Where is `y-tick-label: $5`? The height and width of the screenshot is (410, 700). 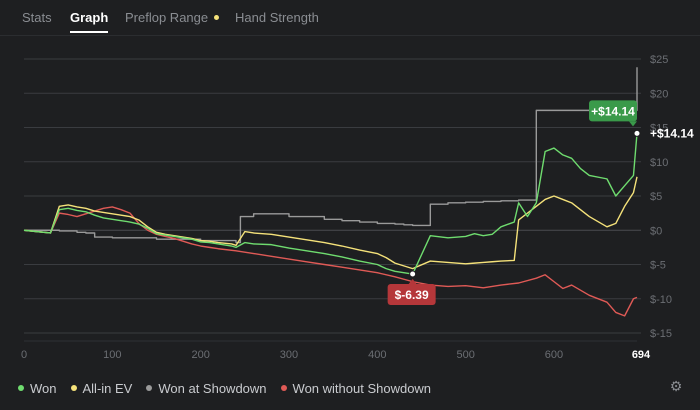 y-tick-label: $5 is located at coordinates (656, 197).